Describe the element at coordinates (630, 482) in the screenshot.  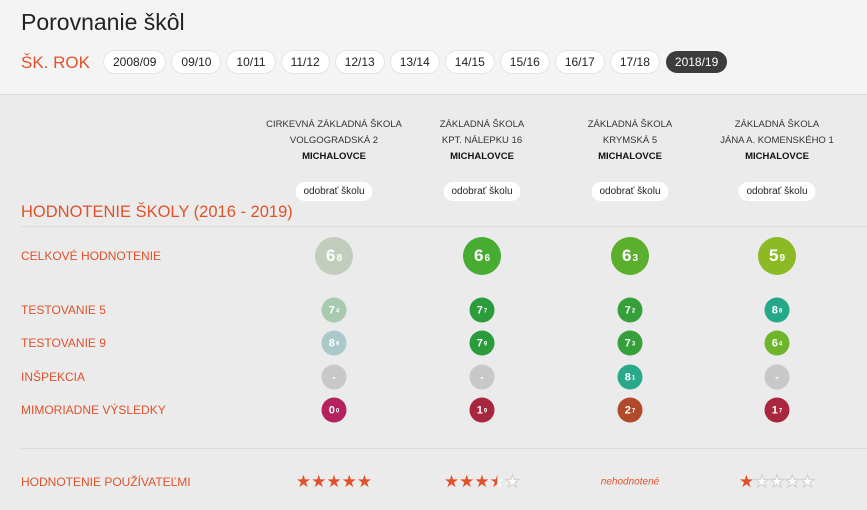
I see `not-rated-text: nehodnotené` at that location.